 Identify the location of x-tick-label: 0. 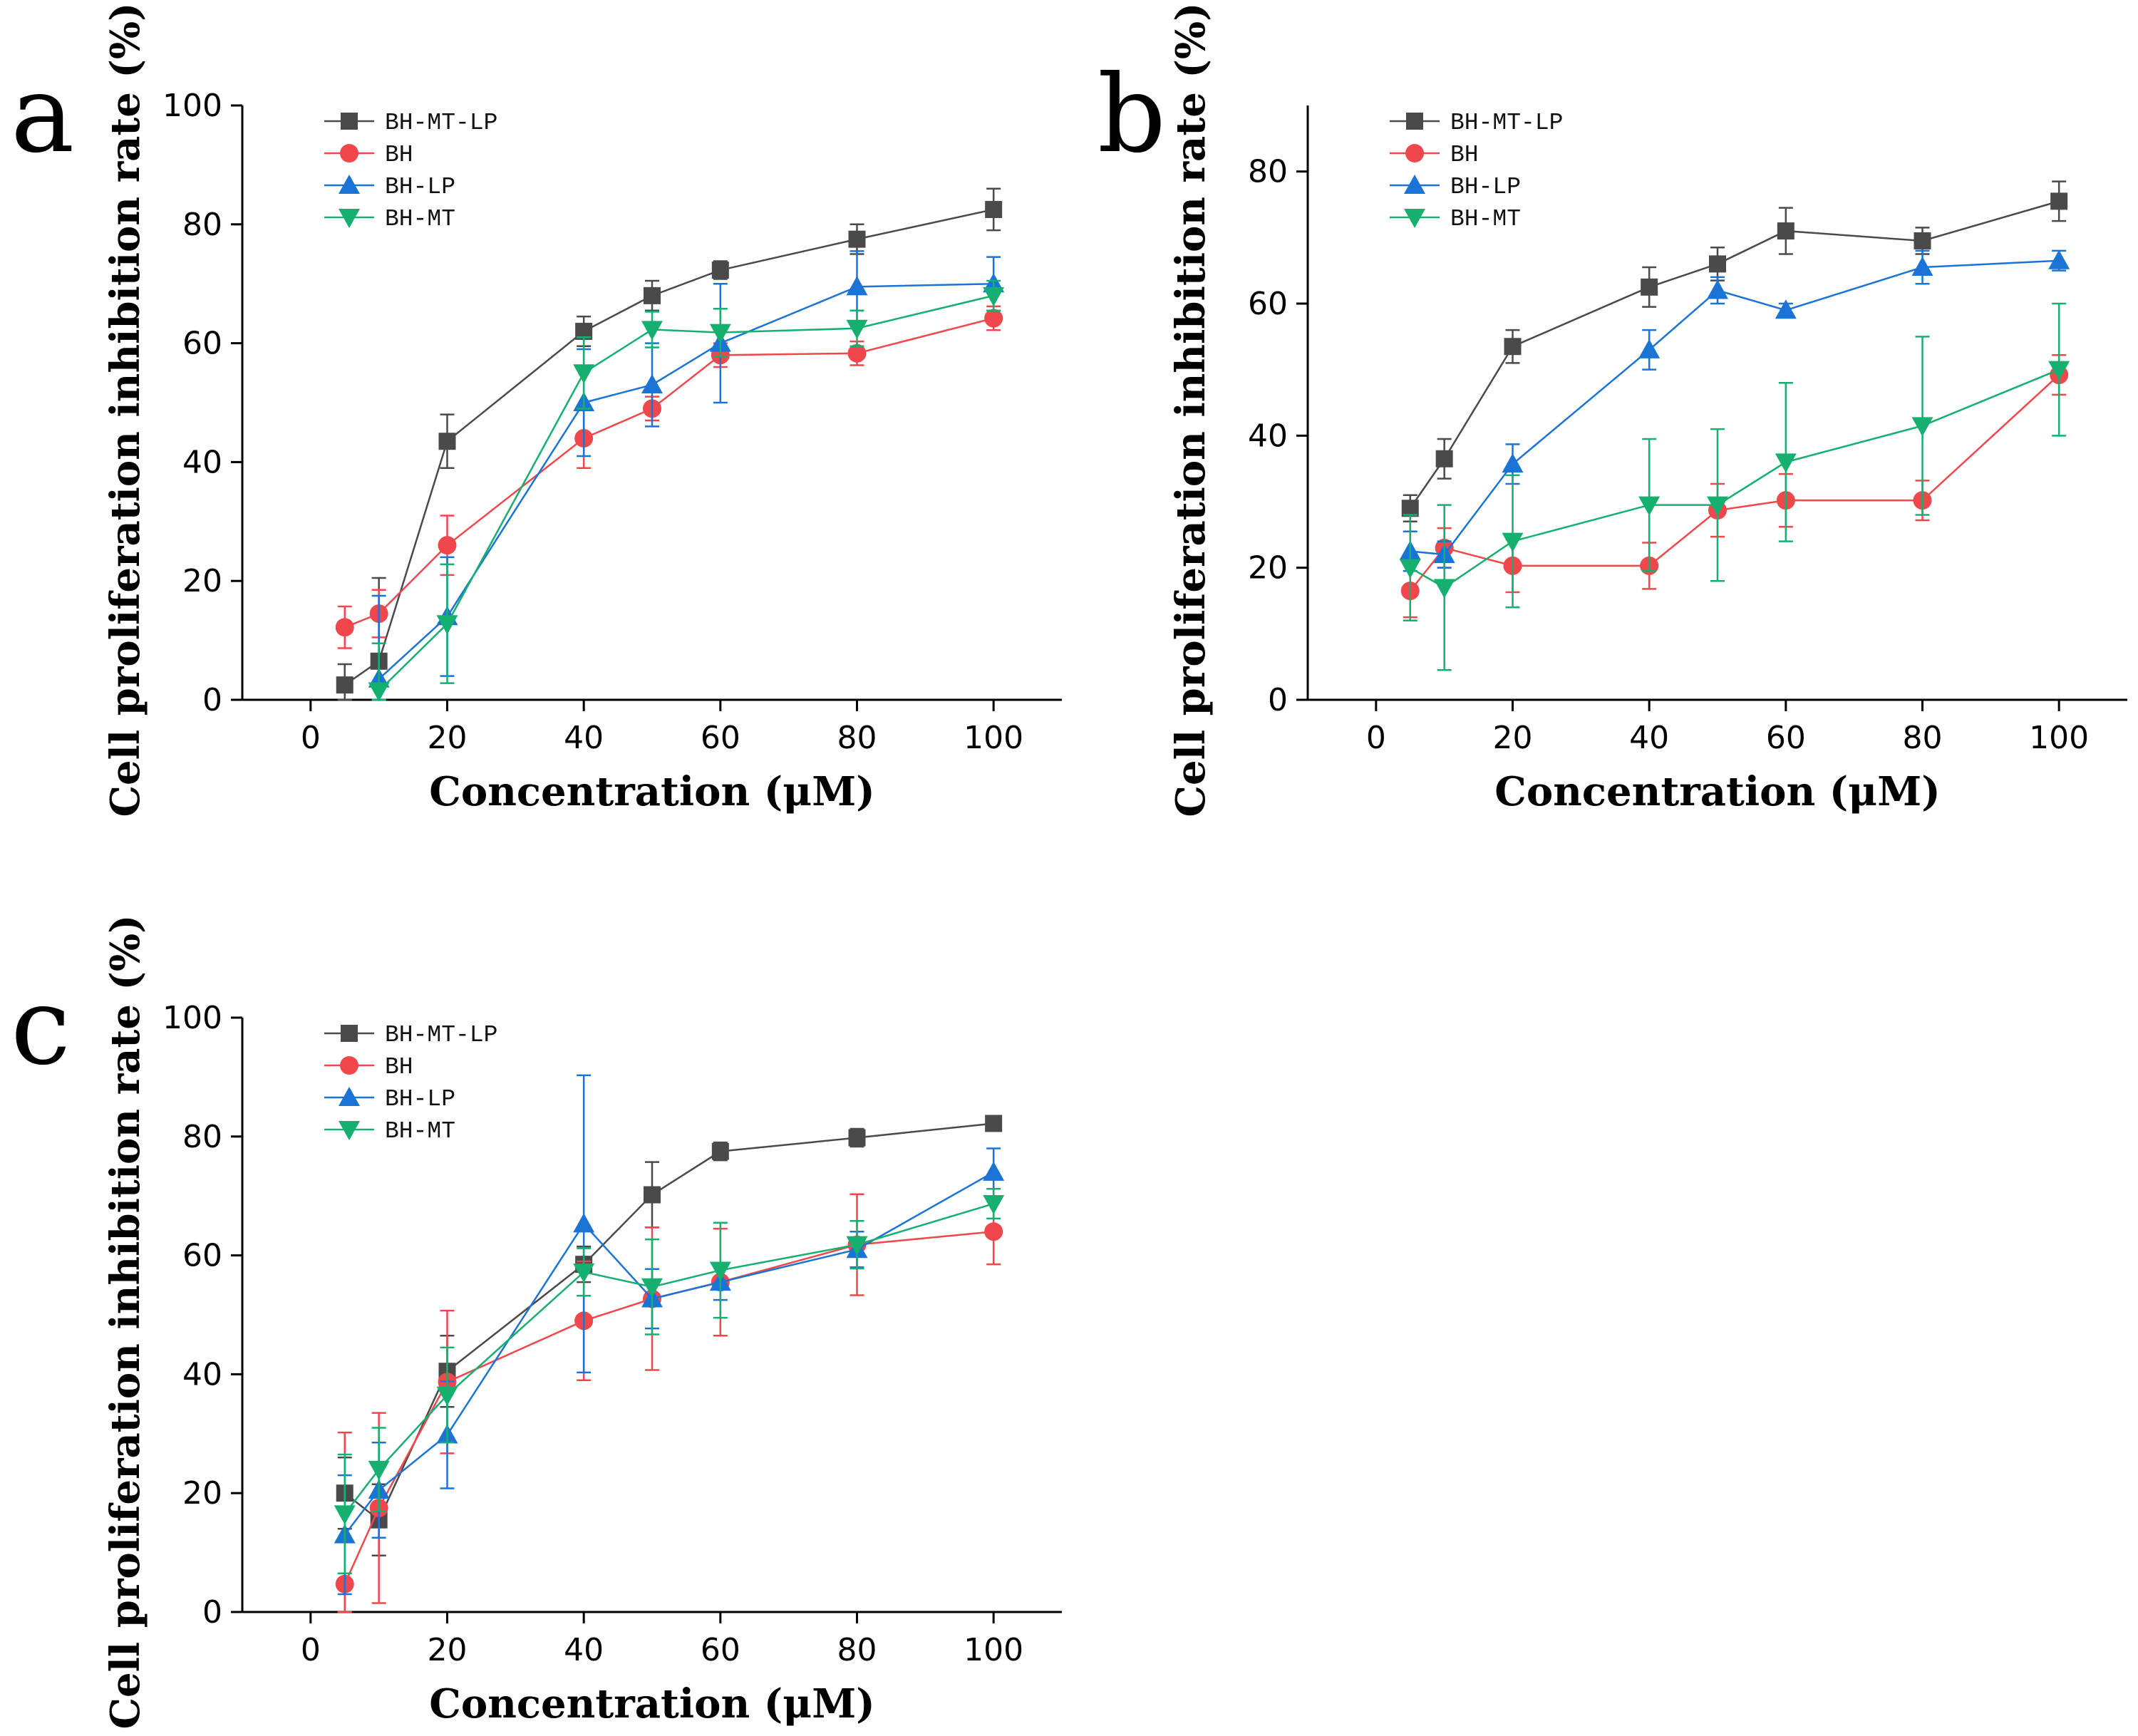
(311, 1650).